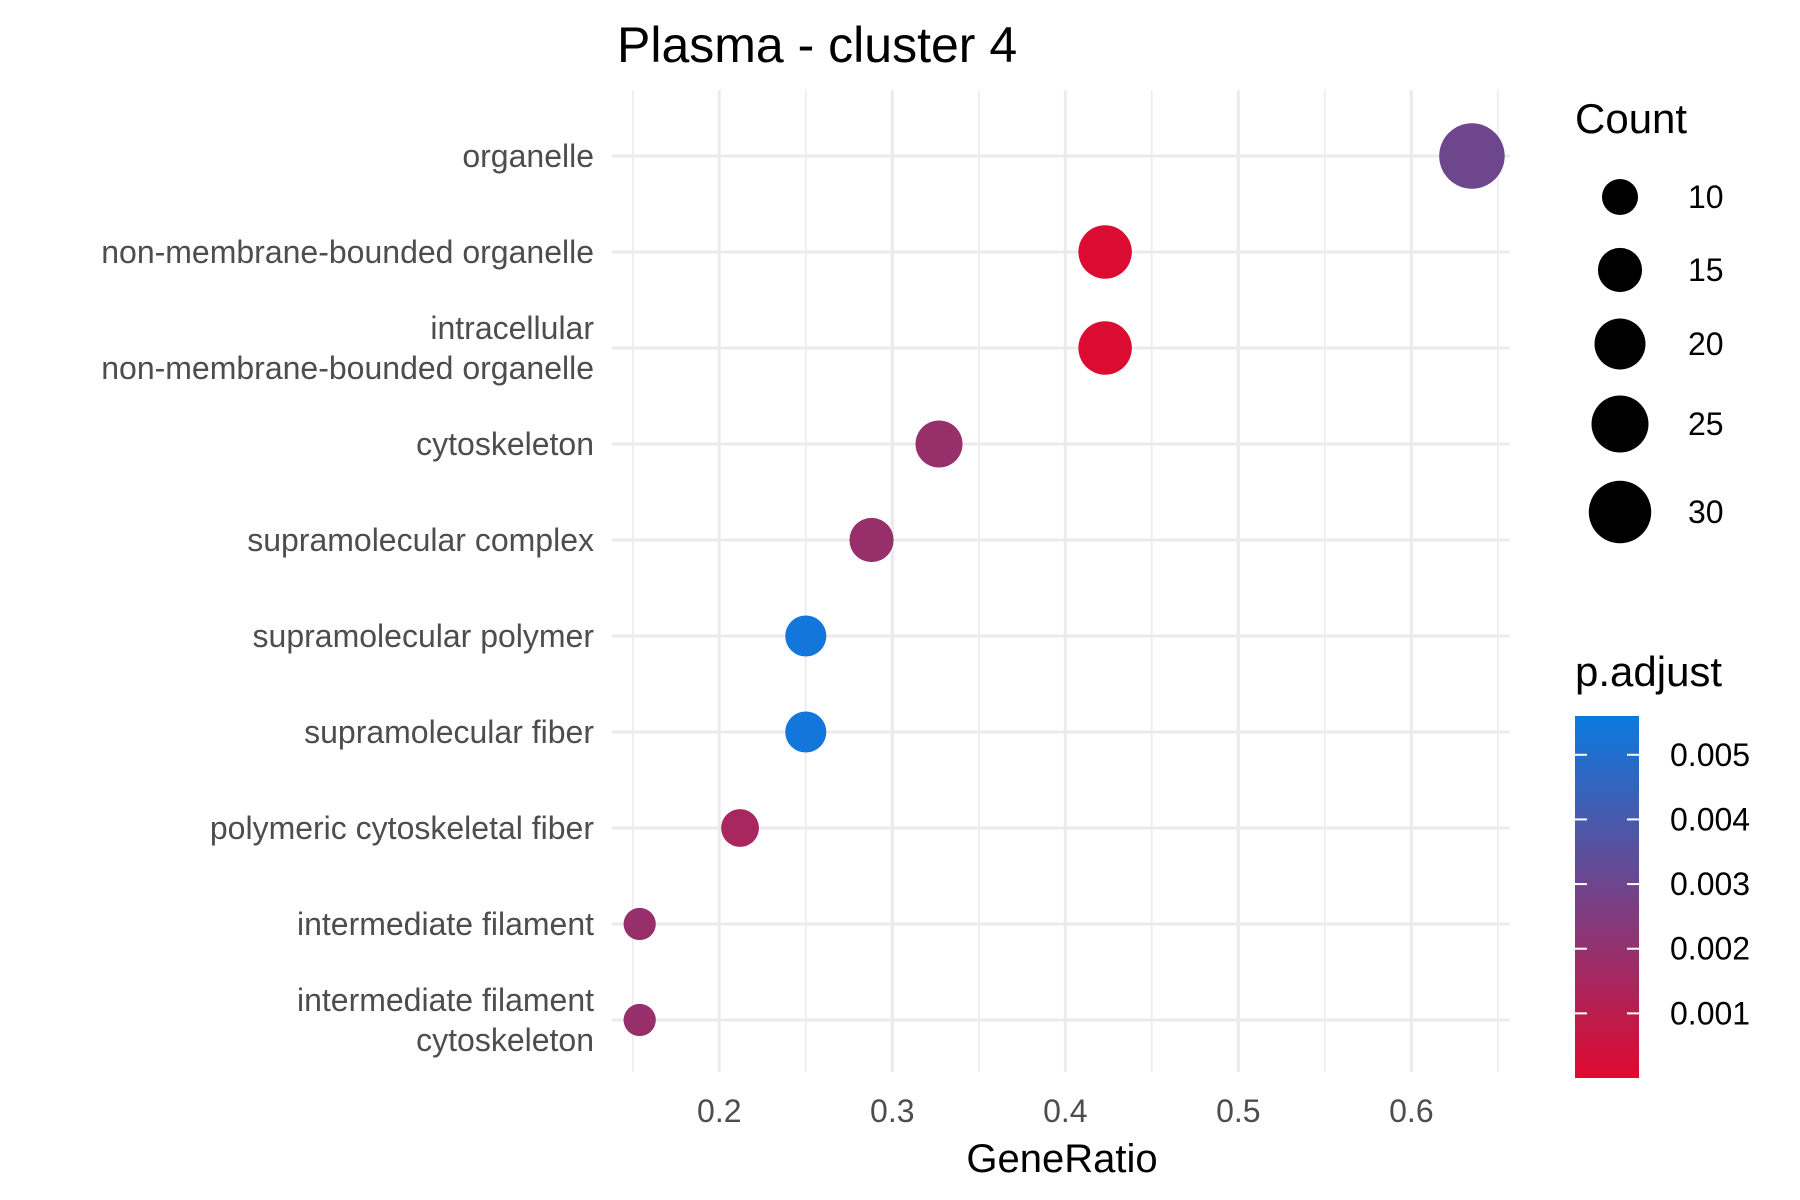 The height and width of the screenshot is (1200, 1800). Describe the element at coordinates (512, 328) in the screenshot. I see `y-tick-label: intracellular` at that location.